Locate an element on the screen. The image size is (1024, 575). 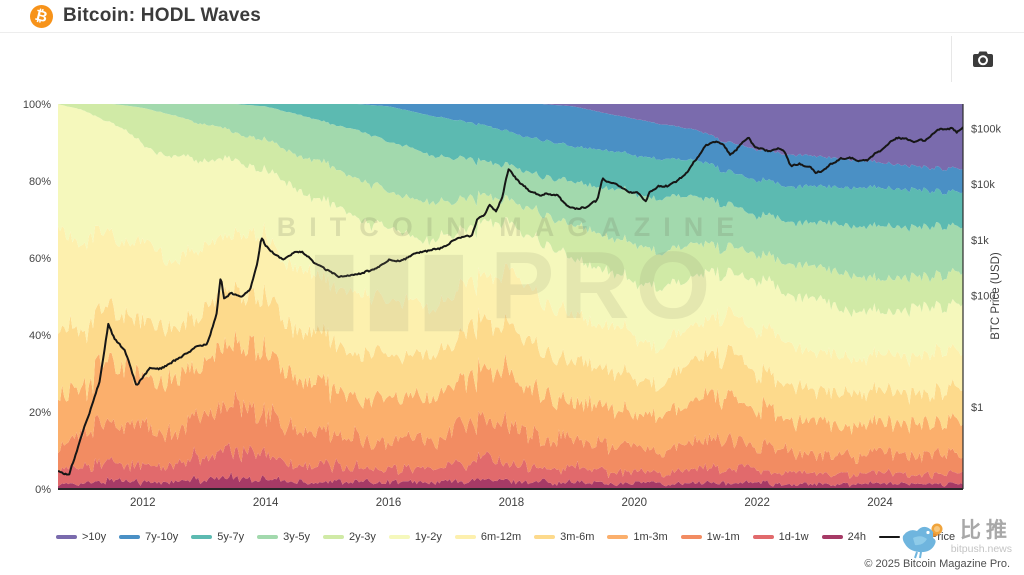
legend-item-6m-12m: 6m-12m is located at coordinates (488, 537).